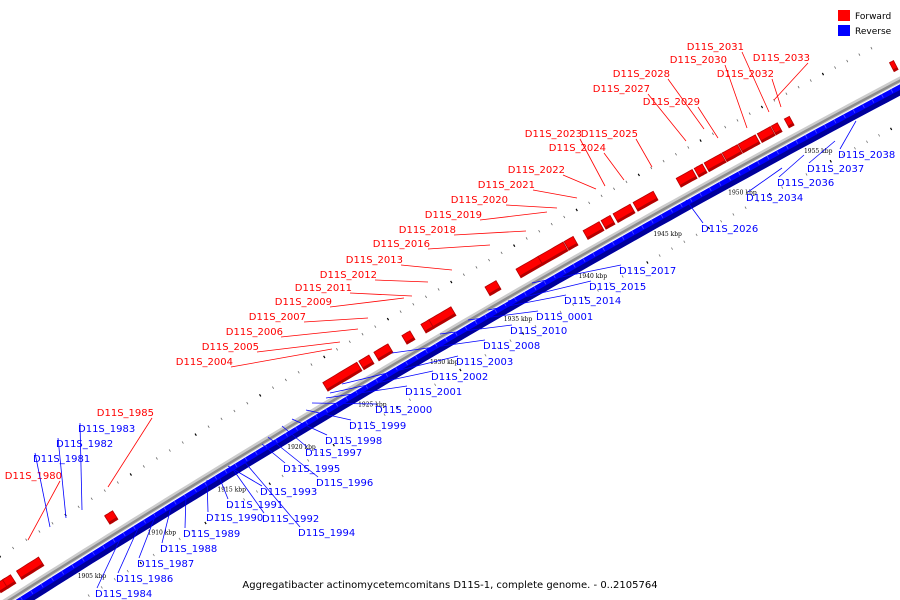 Image resolution: width=900 pixels, height=600 pixels. I want to click on reverse-gene-label: D11S_2026, so click(729, 229).